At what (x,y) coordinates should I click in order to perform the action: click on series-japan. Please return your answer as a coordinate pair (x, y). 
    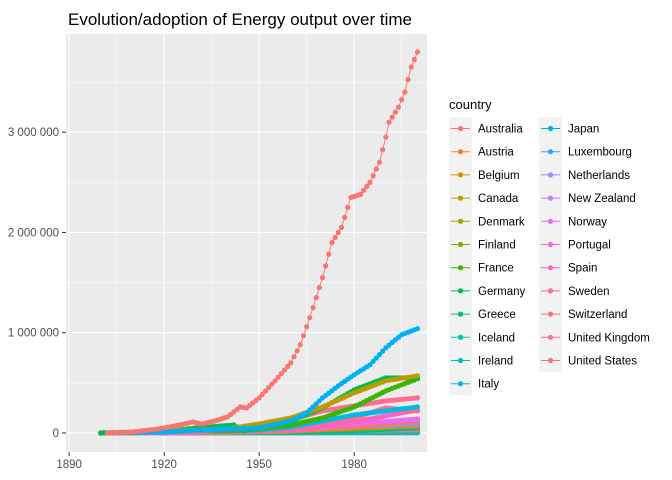
    Looking at the image, I should click on (267, 381).